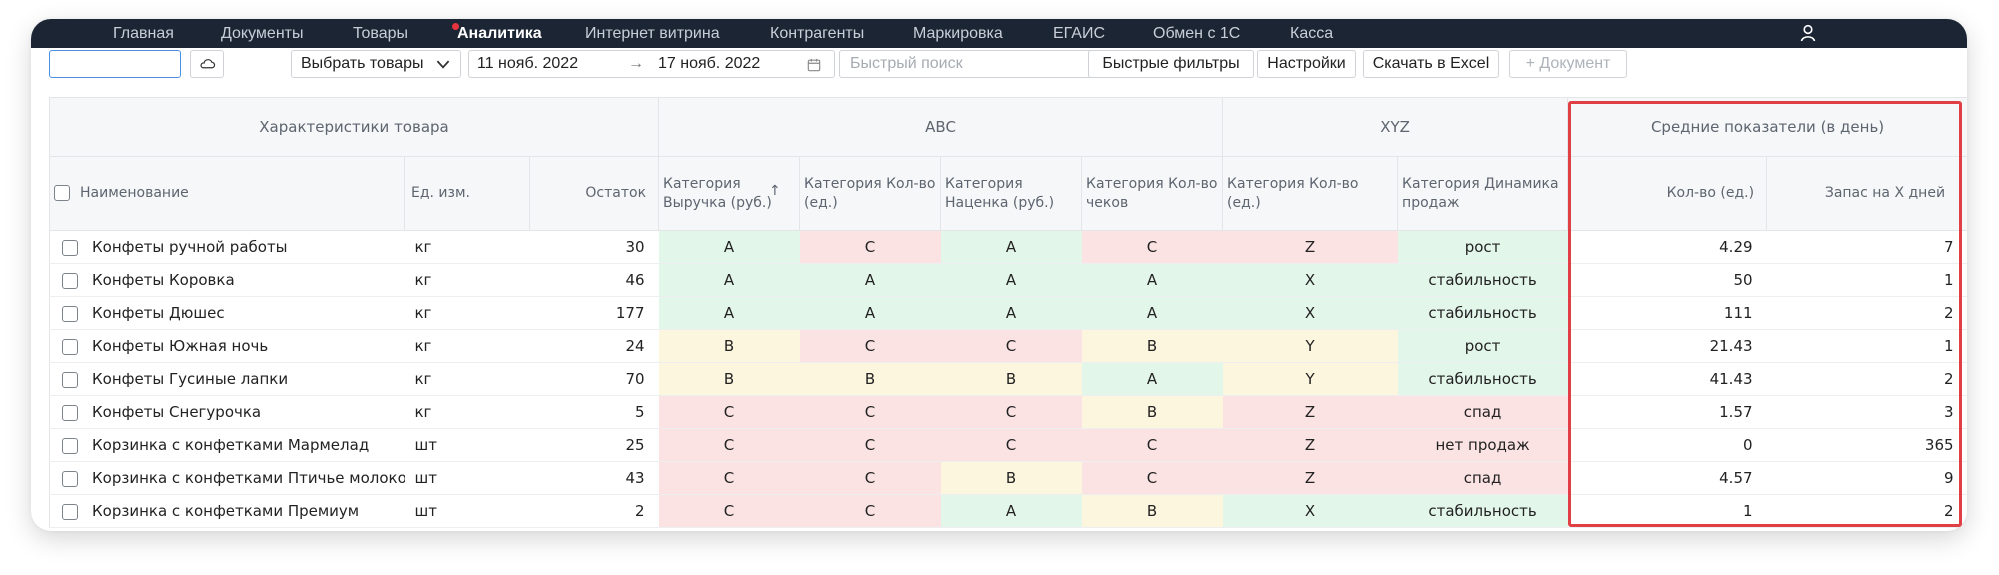  Describe the element at coordinates (1483, 193) in the screenshot. I see `column-header-xyz-dynamics: Категория Динамика продаж` at that location.